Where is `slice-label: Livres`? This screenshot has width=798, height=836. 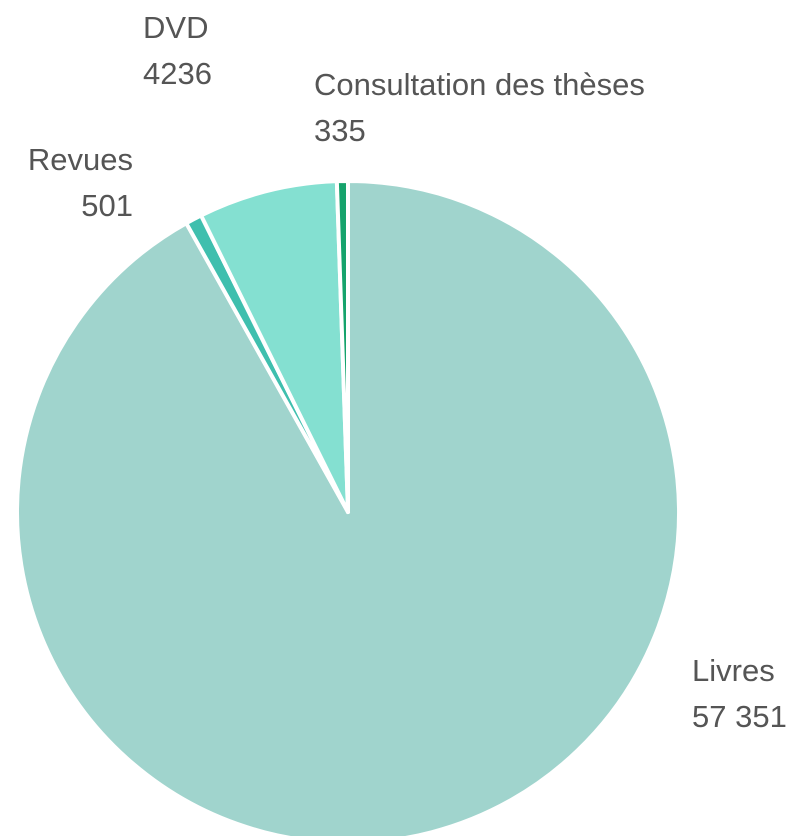
slice-label: Livres is located at coordinates (733, 670).